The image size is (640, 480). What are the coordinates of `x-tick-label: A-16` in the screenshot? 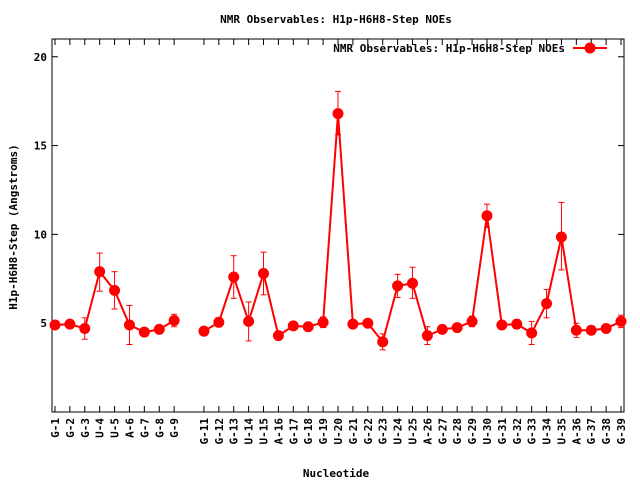 It's located at (278, 431).